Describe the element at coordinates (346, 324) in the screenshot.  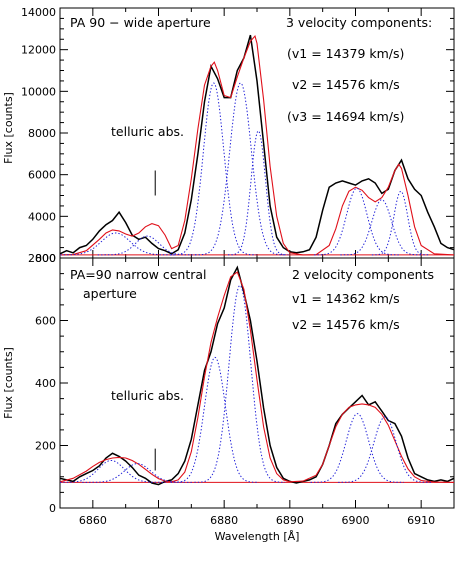
I see `bottom-v2-label: v2 = 14576 km/s` at that location.